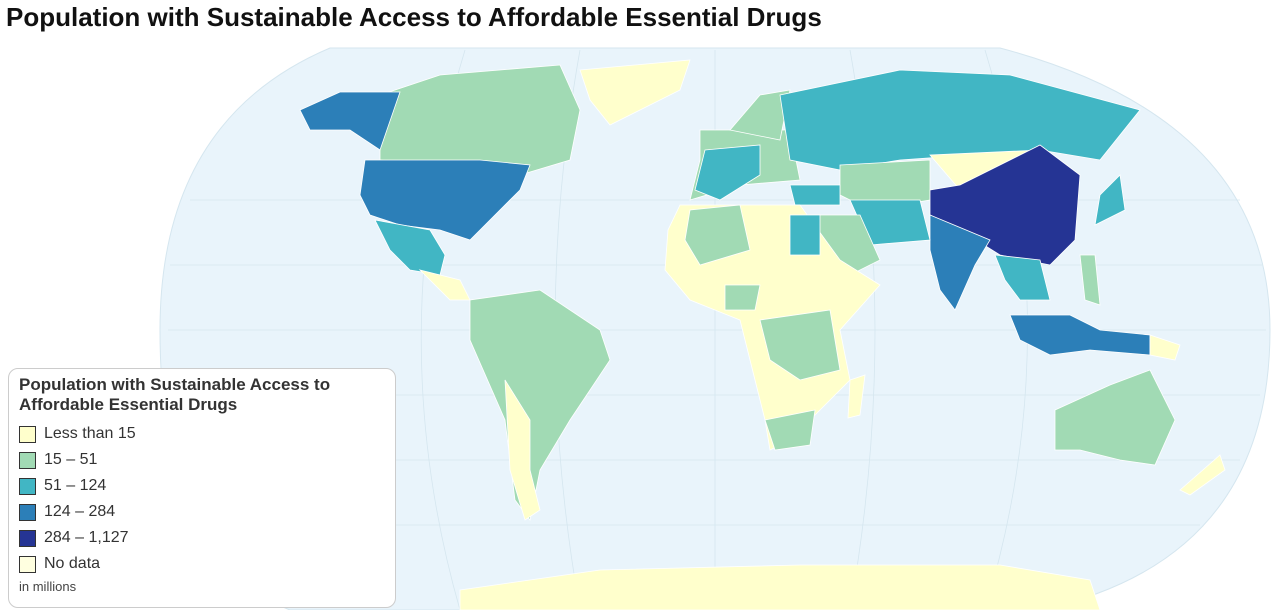 This screenshot has width=1280, height=610. Describe the element at coordinates (48, 586) in the screenshot. I see `legend-note: in millions` at that location.